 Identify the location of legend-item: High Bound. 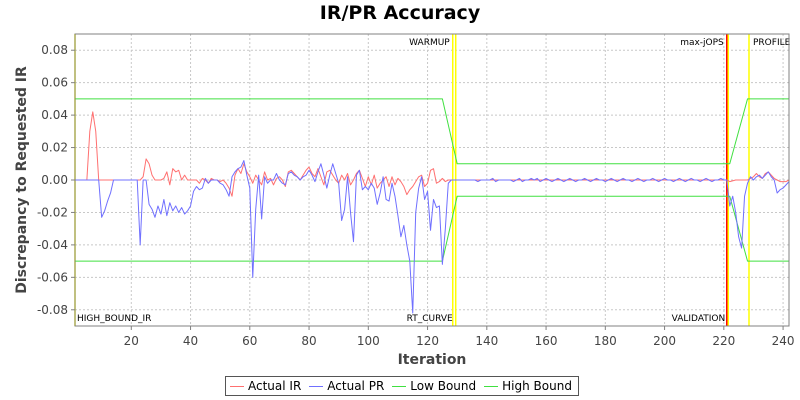
(528, 386).